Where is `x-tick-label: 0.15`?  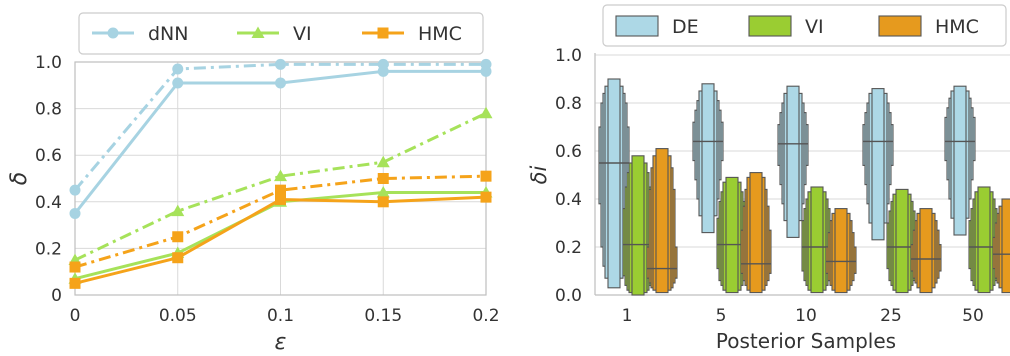
x-tick-label: 0.15 is located at coordinates (383, 316).